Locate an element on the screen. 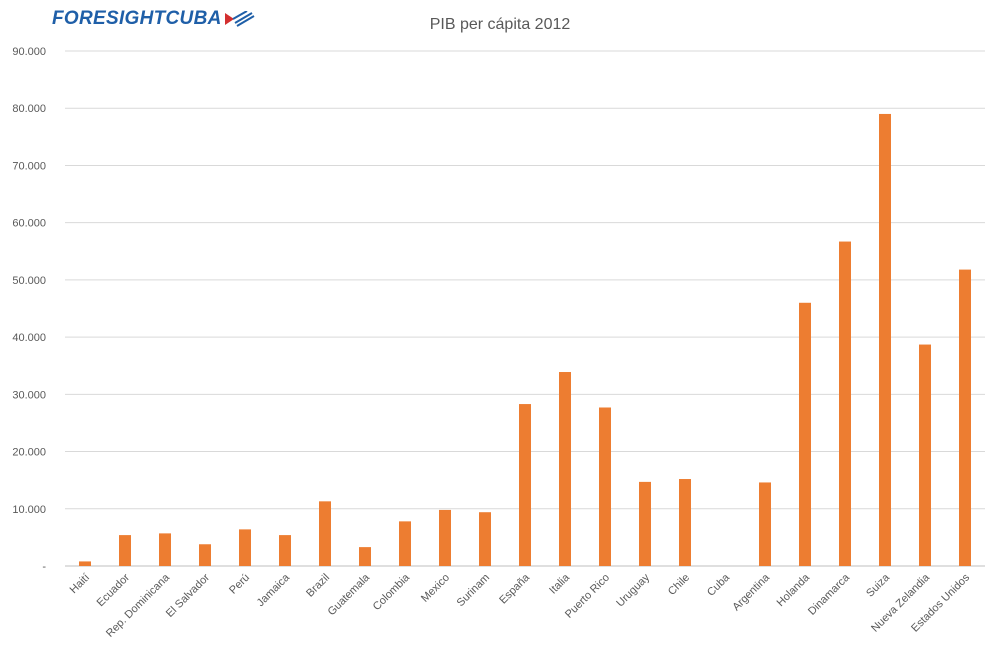 The height and width of the screenshot is (653, 1000). x-tick-label: España is located at coordinates (514, 588).